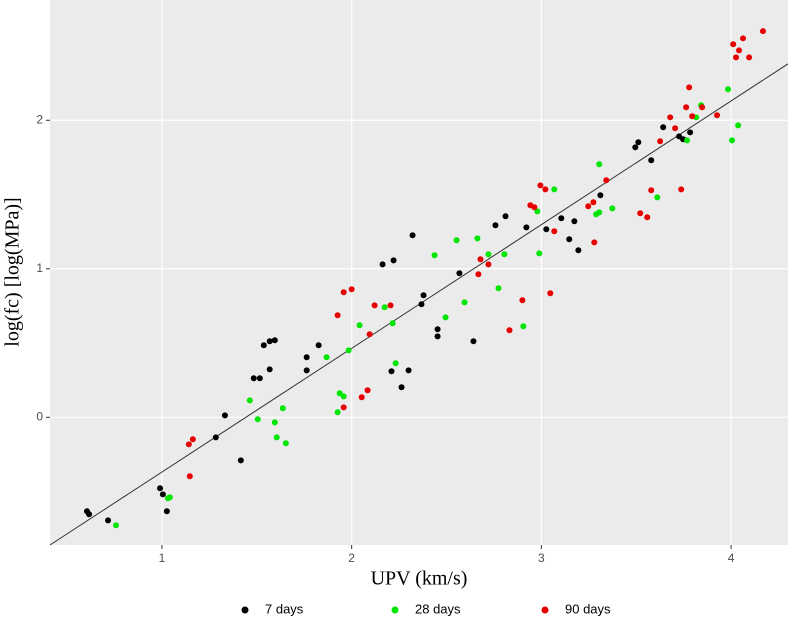  I want to click on y-axis-title: log(fc) [log(MPa)], so click(13, 271).